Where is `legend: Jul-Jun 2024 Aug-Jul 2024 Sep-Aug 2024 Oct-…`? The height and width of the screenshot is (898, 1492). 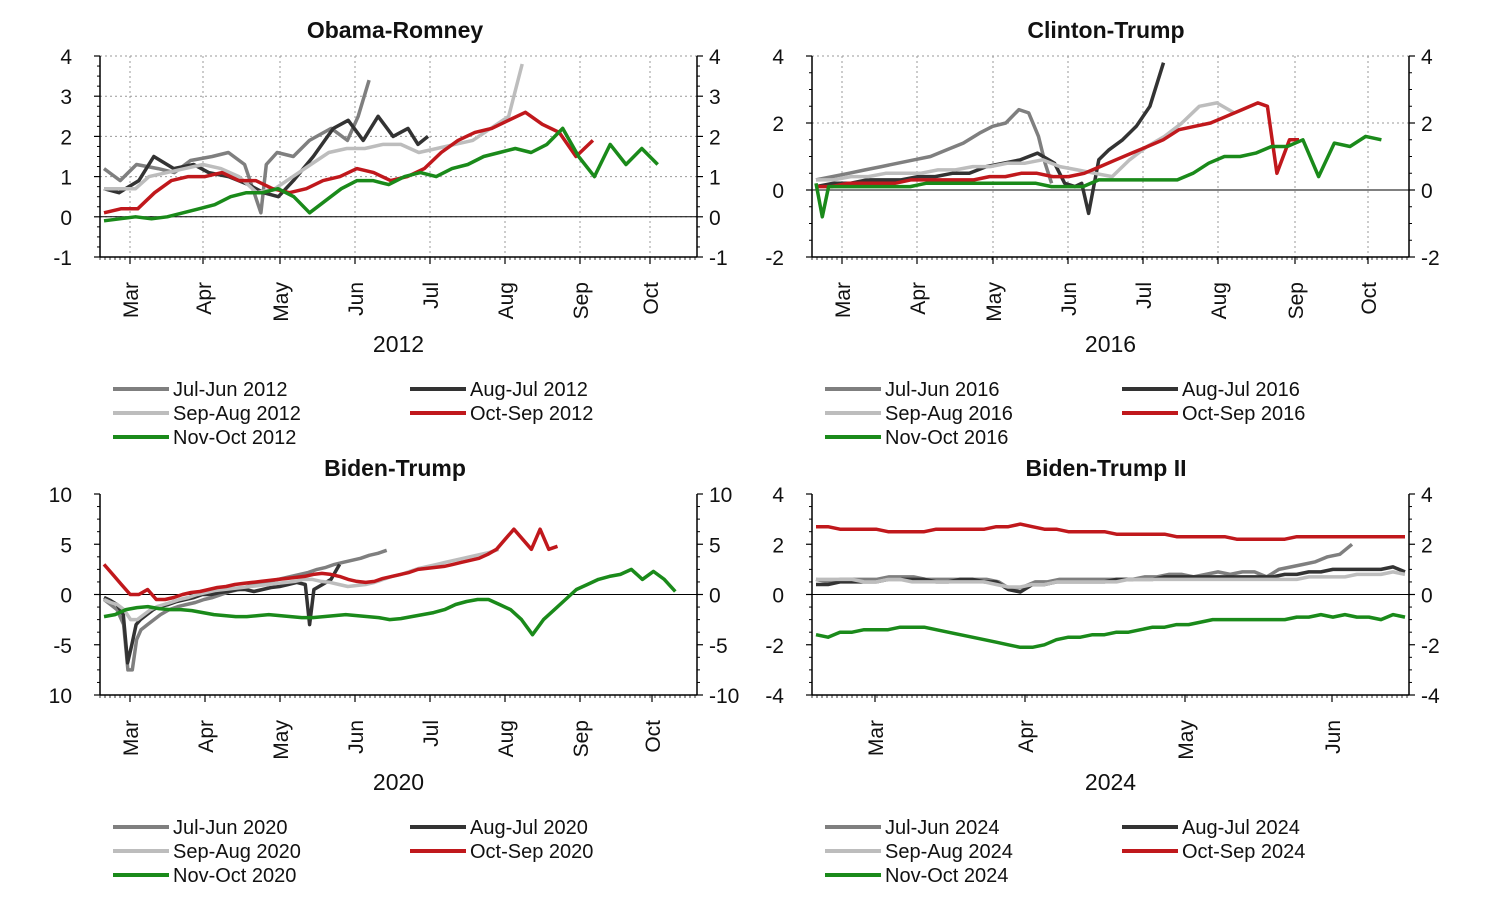 legend: Jul-Jun 2024 Aug-Jul 2024 Sep-Aug 2024 Oct-… is located at coordinates (1065, 852).